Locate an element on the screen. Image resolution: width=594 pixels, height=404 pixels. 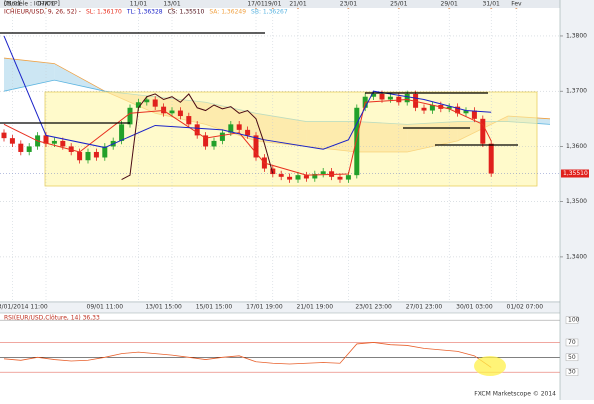
x-tick-label: 21/01 19:00 is located at coordinates (315, 307).